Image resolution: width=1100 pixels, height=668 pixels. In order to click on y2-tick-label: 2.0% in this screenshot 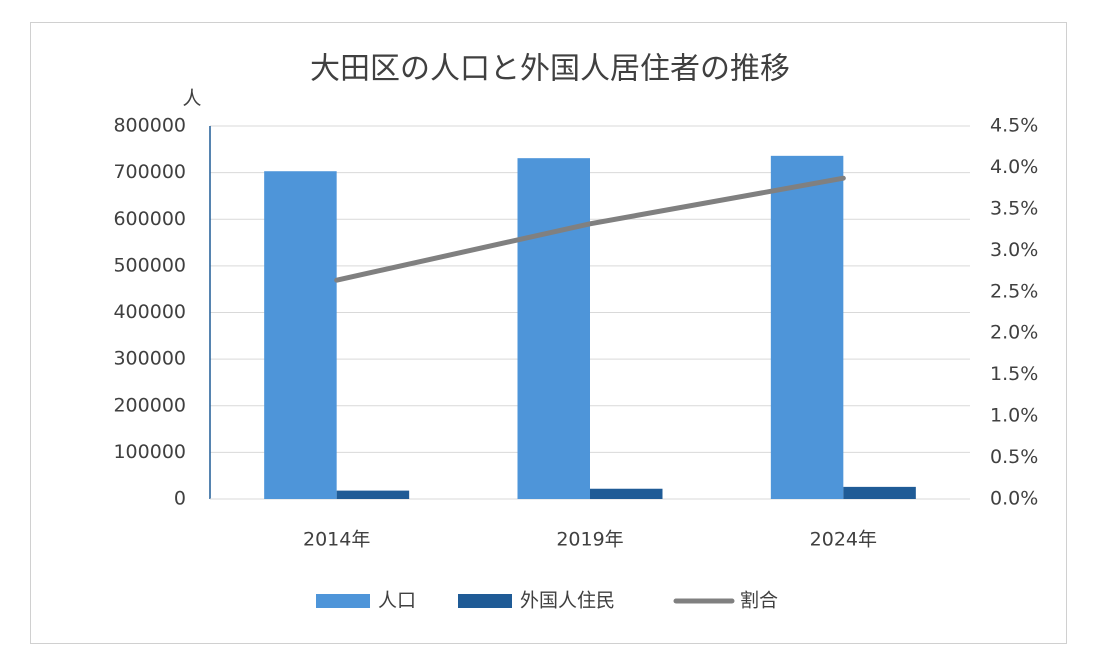, I will do `click(1014, 333)`.